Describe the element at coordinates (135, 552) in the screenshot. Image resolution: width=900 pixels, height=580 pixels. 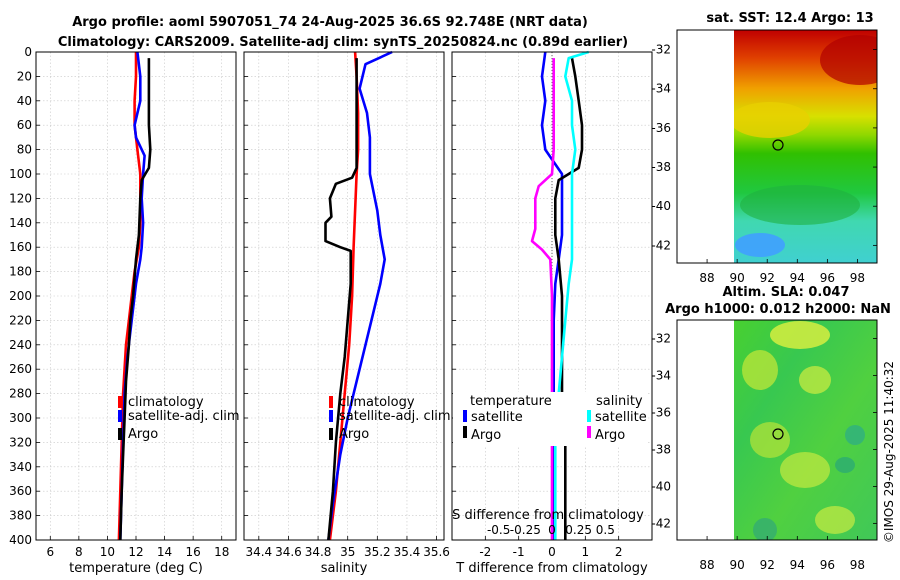
I see `x-tick-label: 12` at that location.